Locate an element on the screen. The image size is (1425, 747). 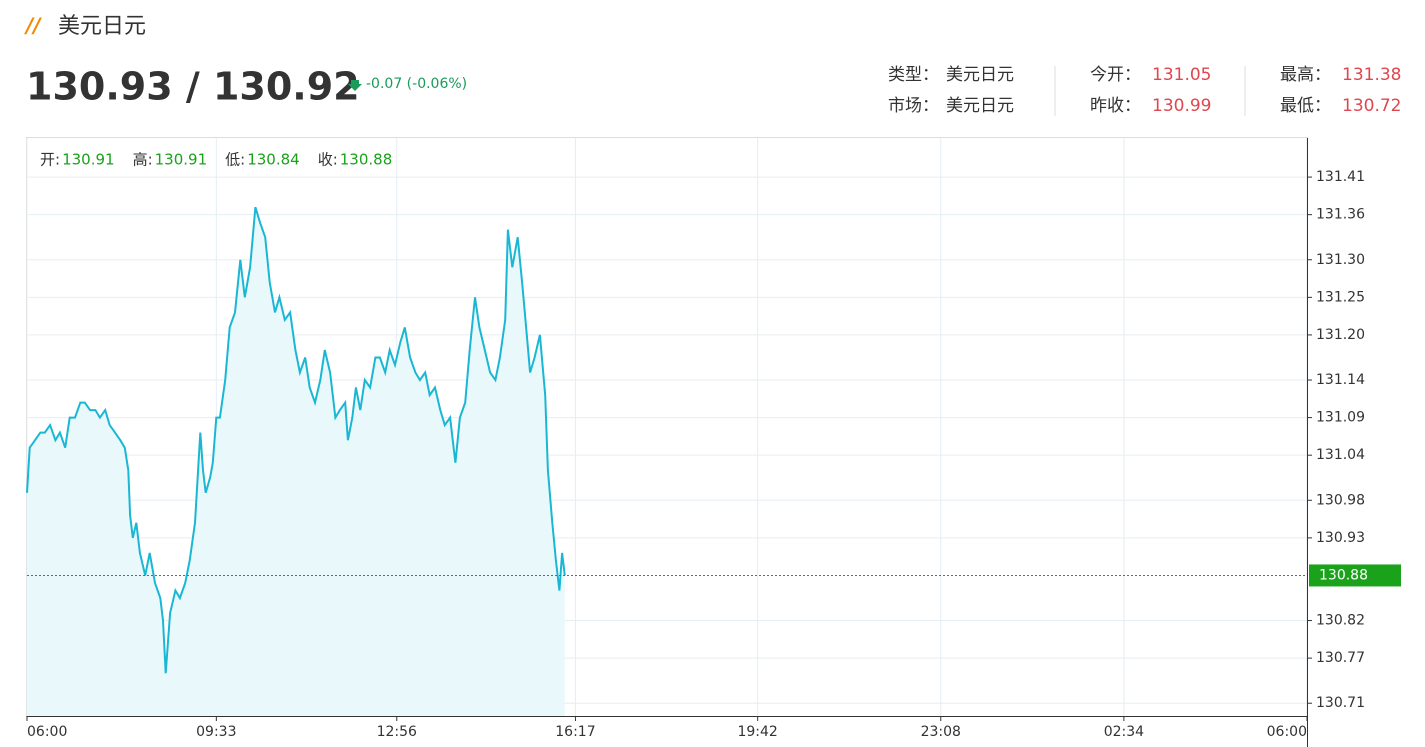
info-label: 类型： is located at coordinates (913, 75).